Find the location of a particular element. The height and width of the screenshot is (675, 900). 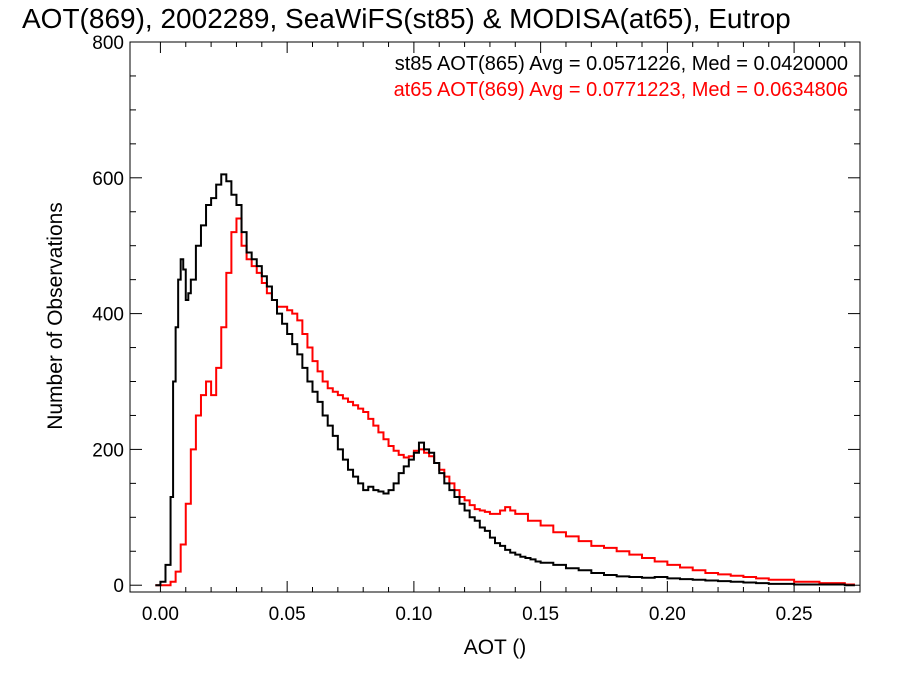

x-tick-label: 0.25 is located at coordinates (794, 614).